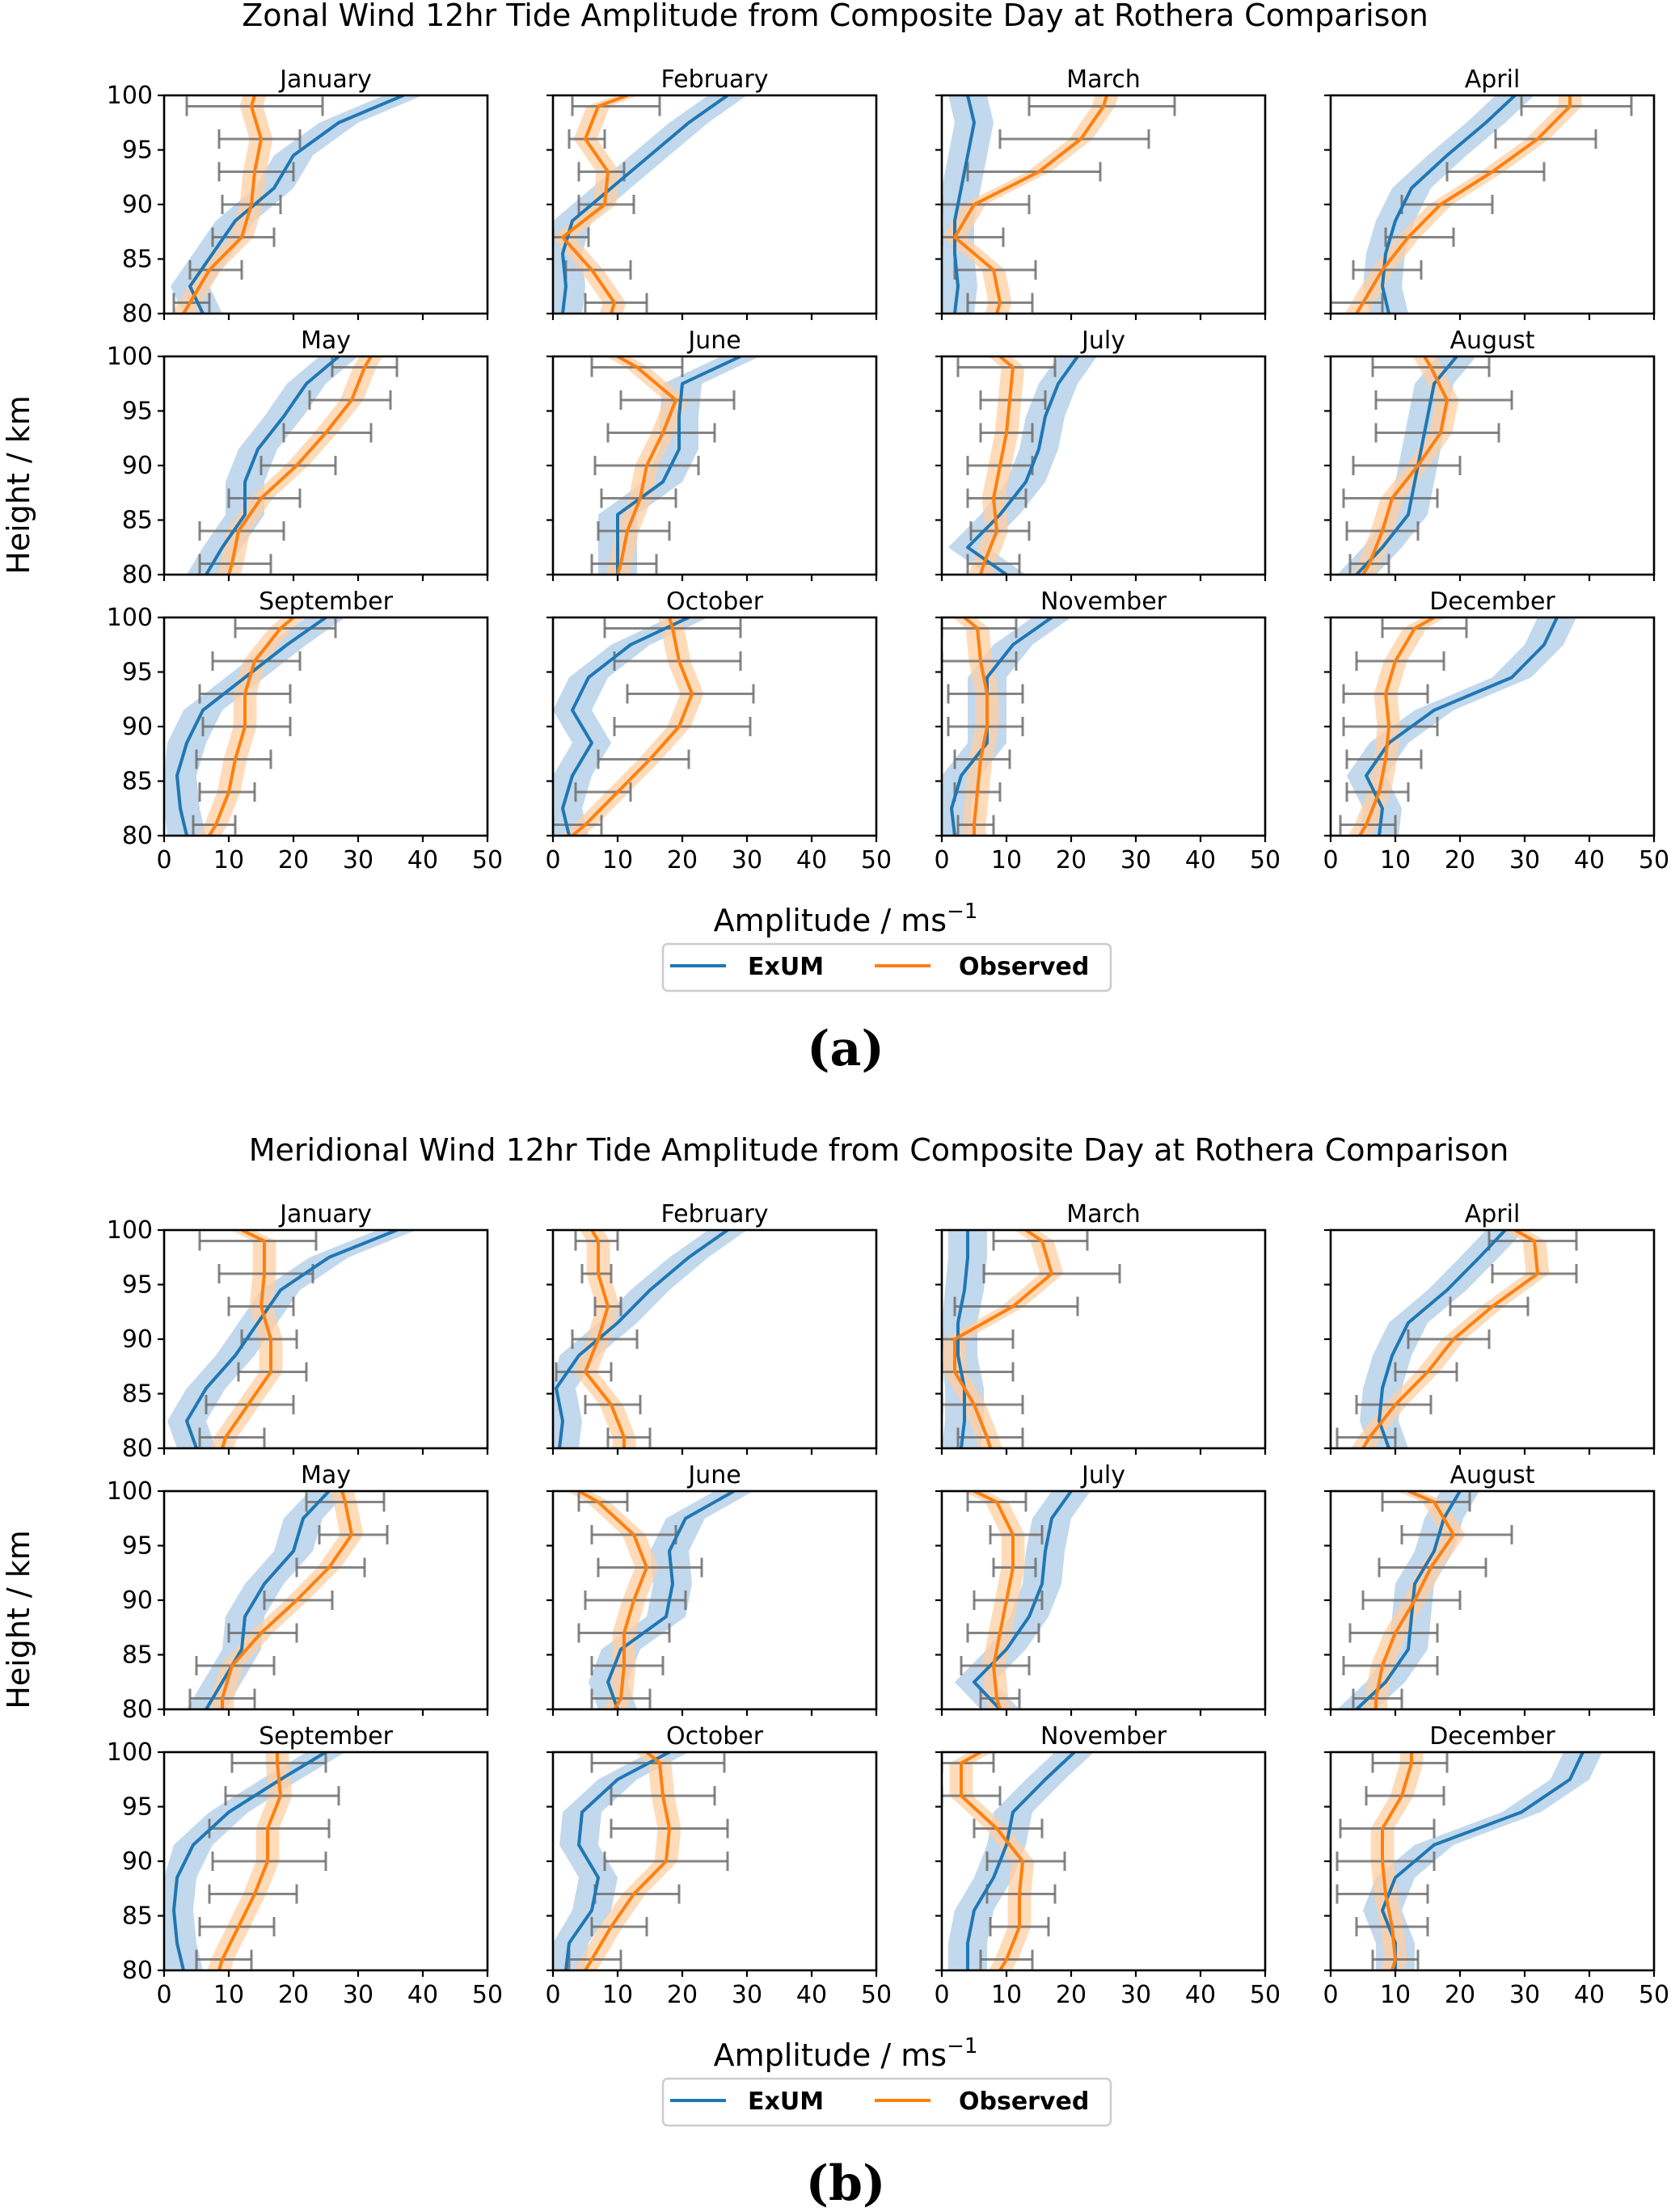  Describe the element at coordinates (1492, 602) in the screenshot. I see `panel-title: December` at that location.